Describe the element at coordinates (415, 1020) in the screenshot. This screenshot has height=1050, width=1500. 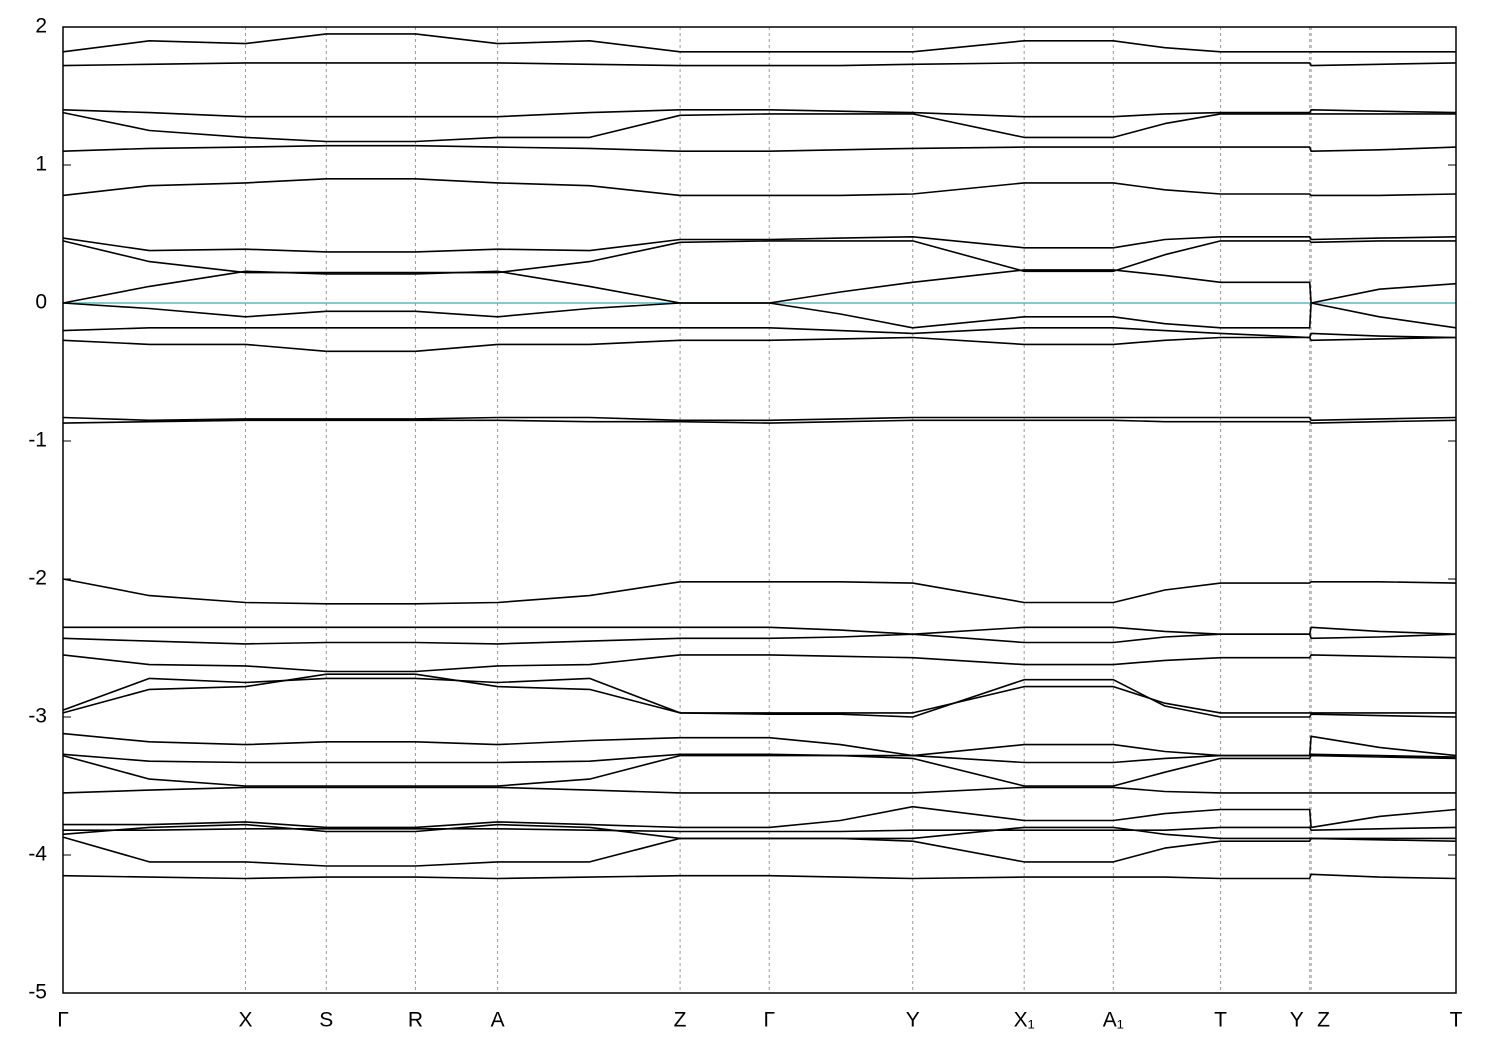
I see `x-tick-label: R` at that location.